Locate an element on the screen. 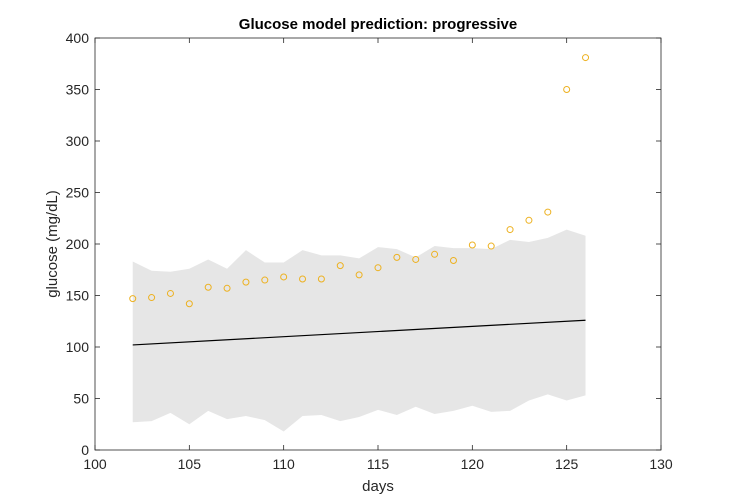 This screenshot has height=504, width=732. y-tick-label: 0 is located at coordinates (85, 450).